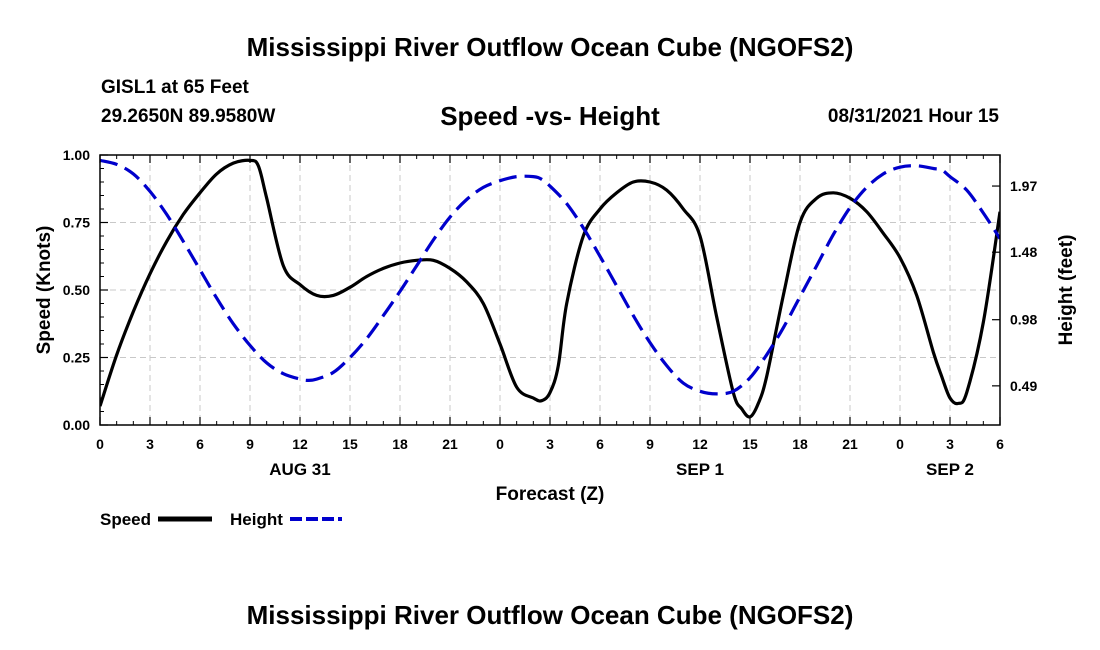 The height and width of the screenshot is (650, 1100). What do you see at coordinates (299, 469) in the screenshot?
I see `date-label: AUG 31` at bounding box center [299, 469].